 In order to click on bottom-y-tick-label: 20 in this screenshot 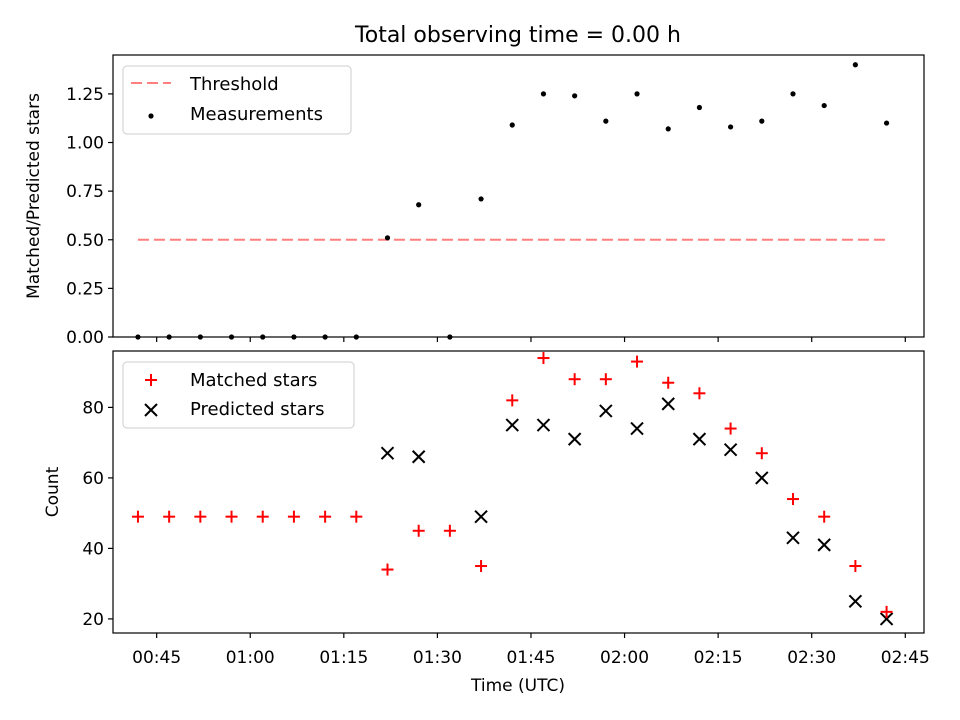, I will do `click(93, 620)`.